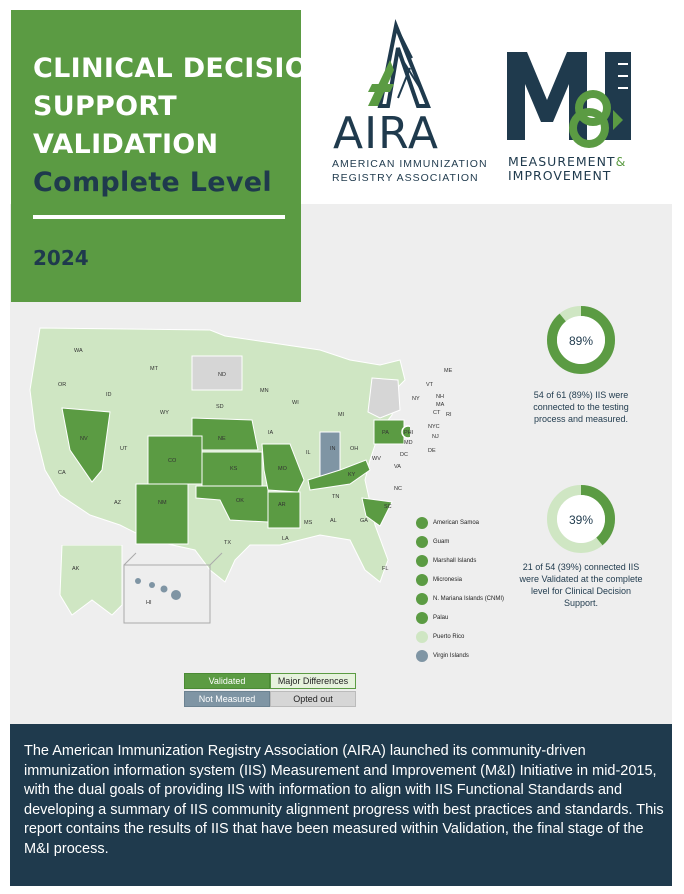  I want to click on state-ky, so click(339, 475).